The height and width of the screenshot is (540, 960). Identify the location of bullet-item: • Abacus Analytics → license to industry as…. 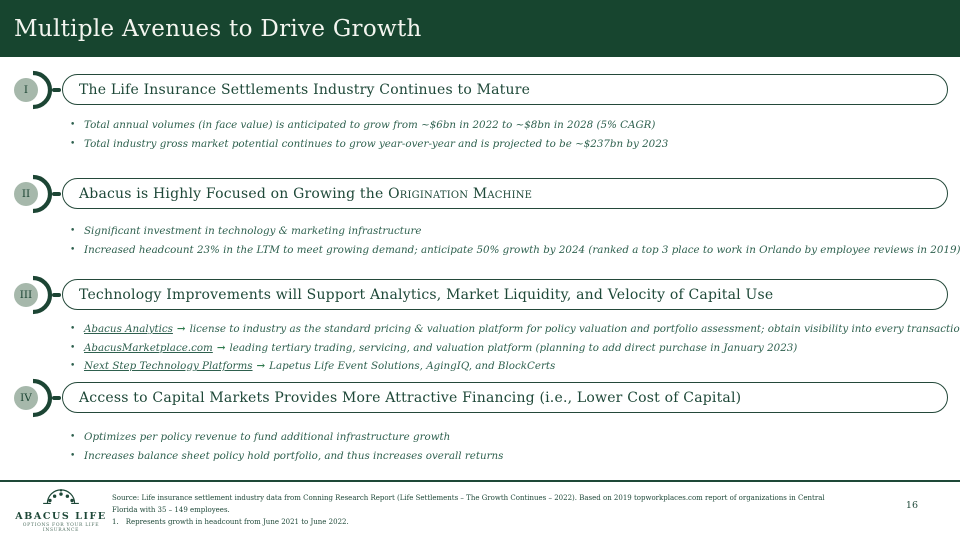
(515, 329).